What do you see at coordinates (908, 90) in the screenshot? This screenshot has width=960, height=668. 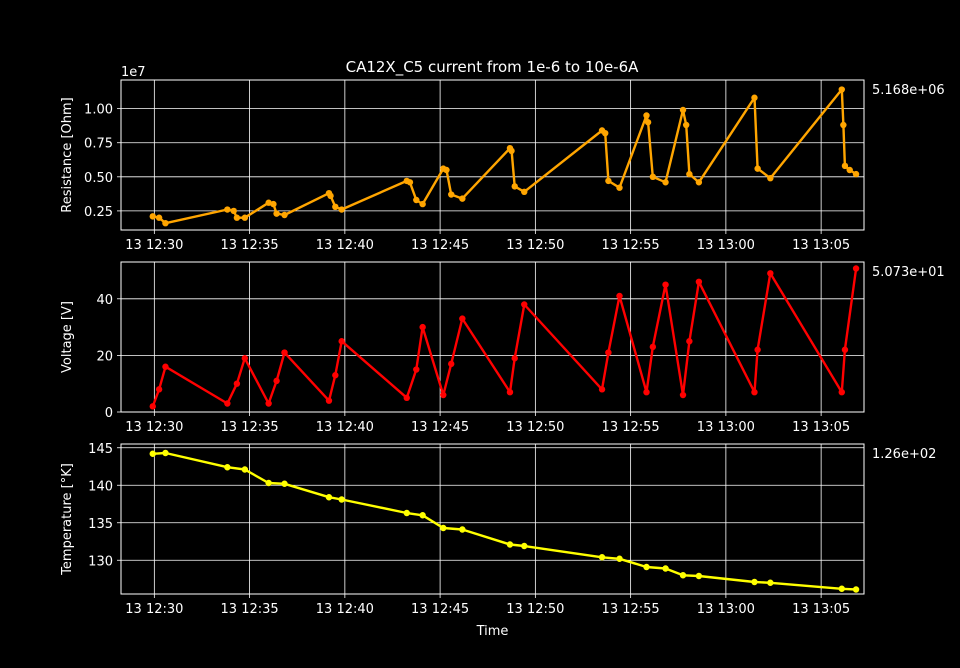 I see `last-value-label: 5.168e+06` at bounding box center [908, 90].